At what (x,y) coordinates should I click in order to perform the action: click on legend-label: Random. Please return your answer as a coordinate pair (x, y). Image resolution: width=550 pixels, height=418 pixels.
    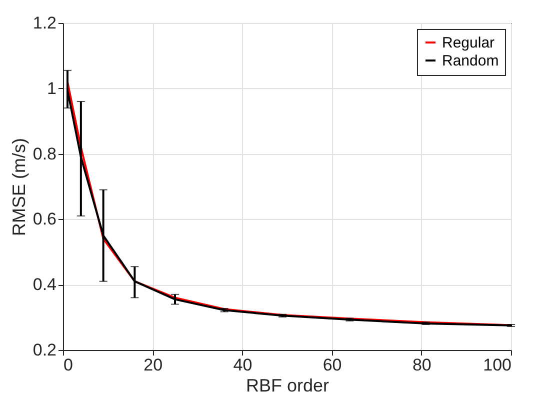
    Looking at the image, I should click on (470, 61).